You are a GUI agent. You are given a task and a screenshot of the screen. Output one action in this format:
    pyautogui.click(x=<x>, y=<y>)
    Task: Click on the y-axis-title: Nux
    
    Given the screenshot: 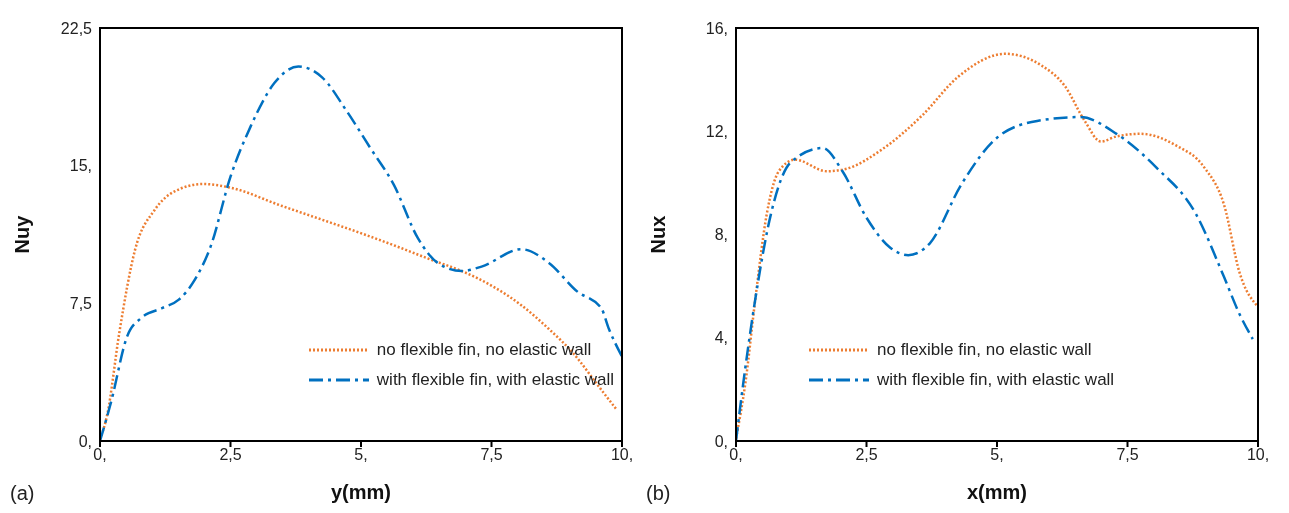 What is the action you would take?
    pyautogui.click(x=658, y=234)
    